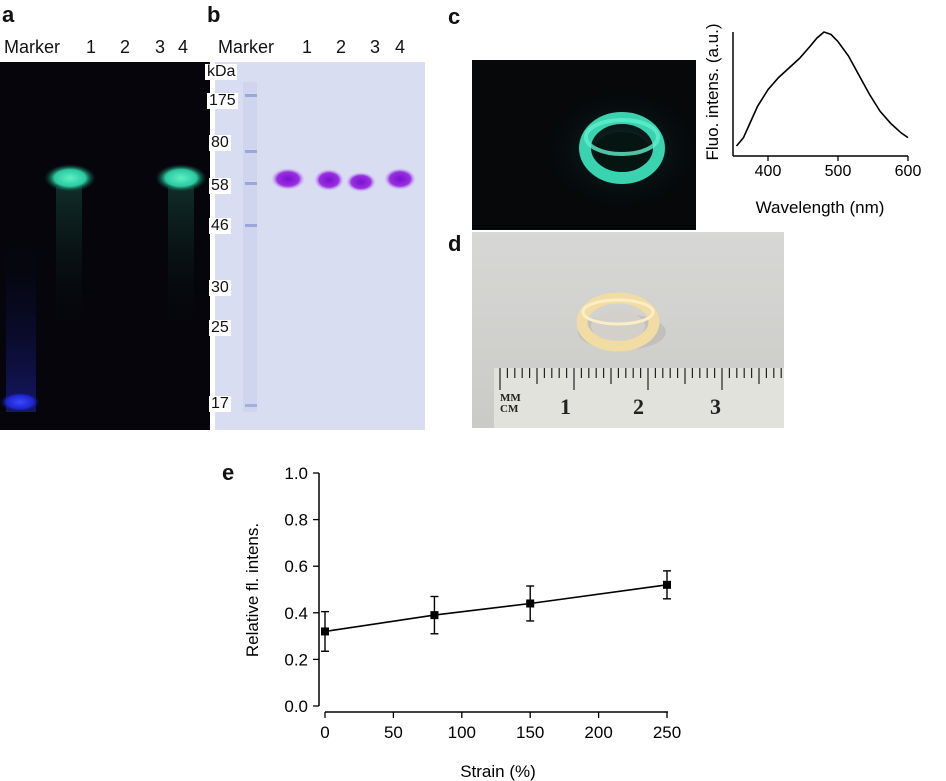  Describe the element at coordinates (715, 406) in the screenshot. I see `ruler-number-3: 3` at that location.